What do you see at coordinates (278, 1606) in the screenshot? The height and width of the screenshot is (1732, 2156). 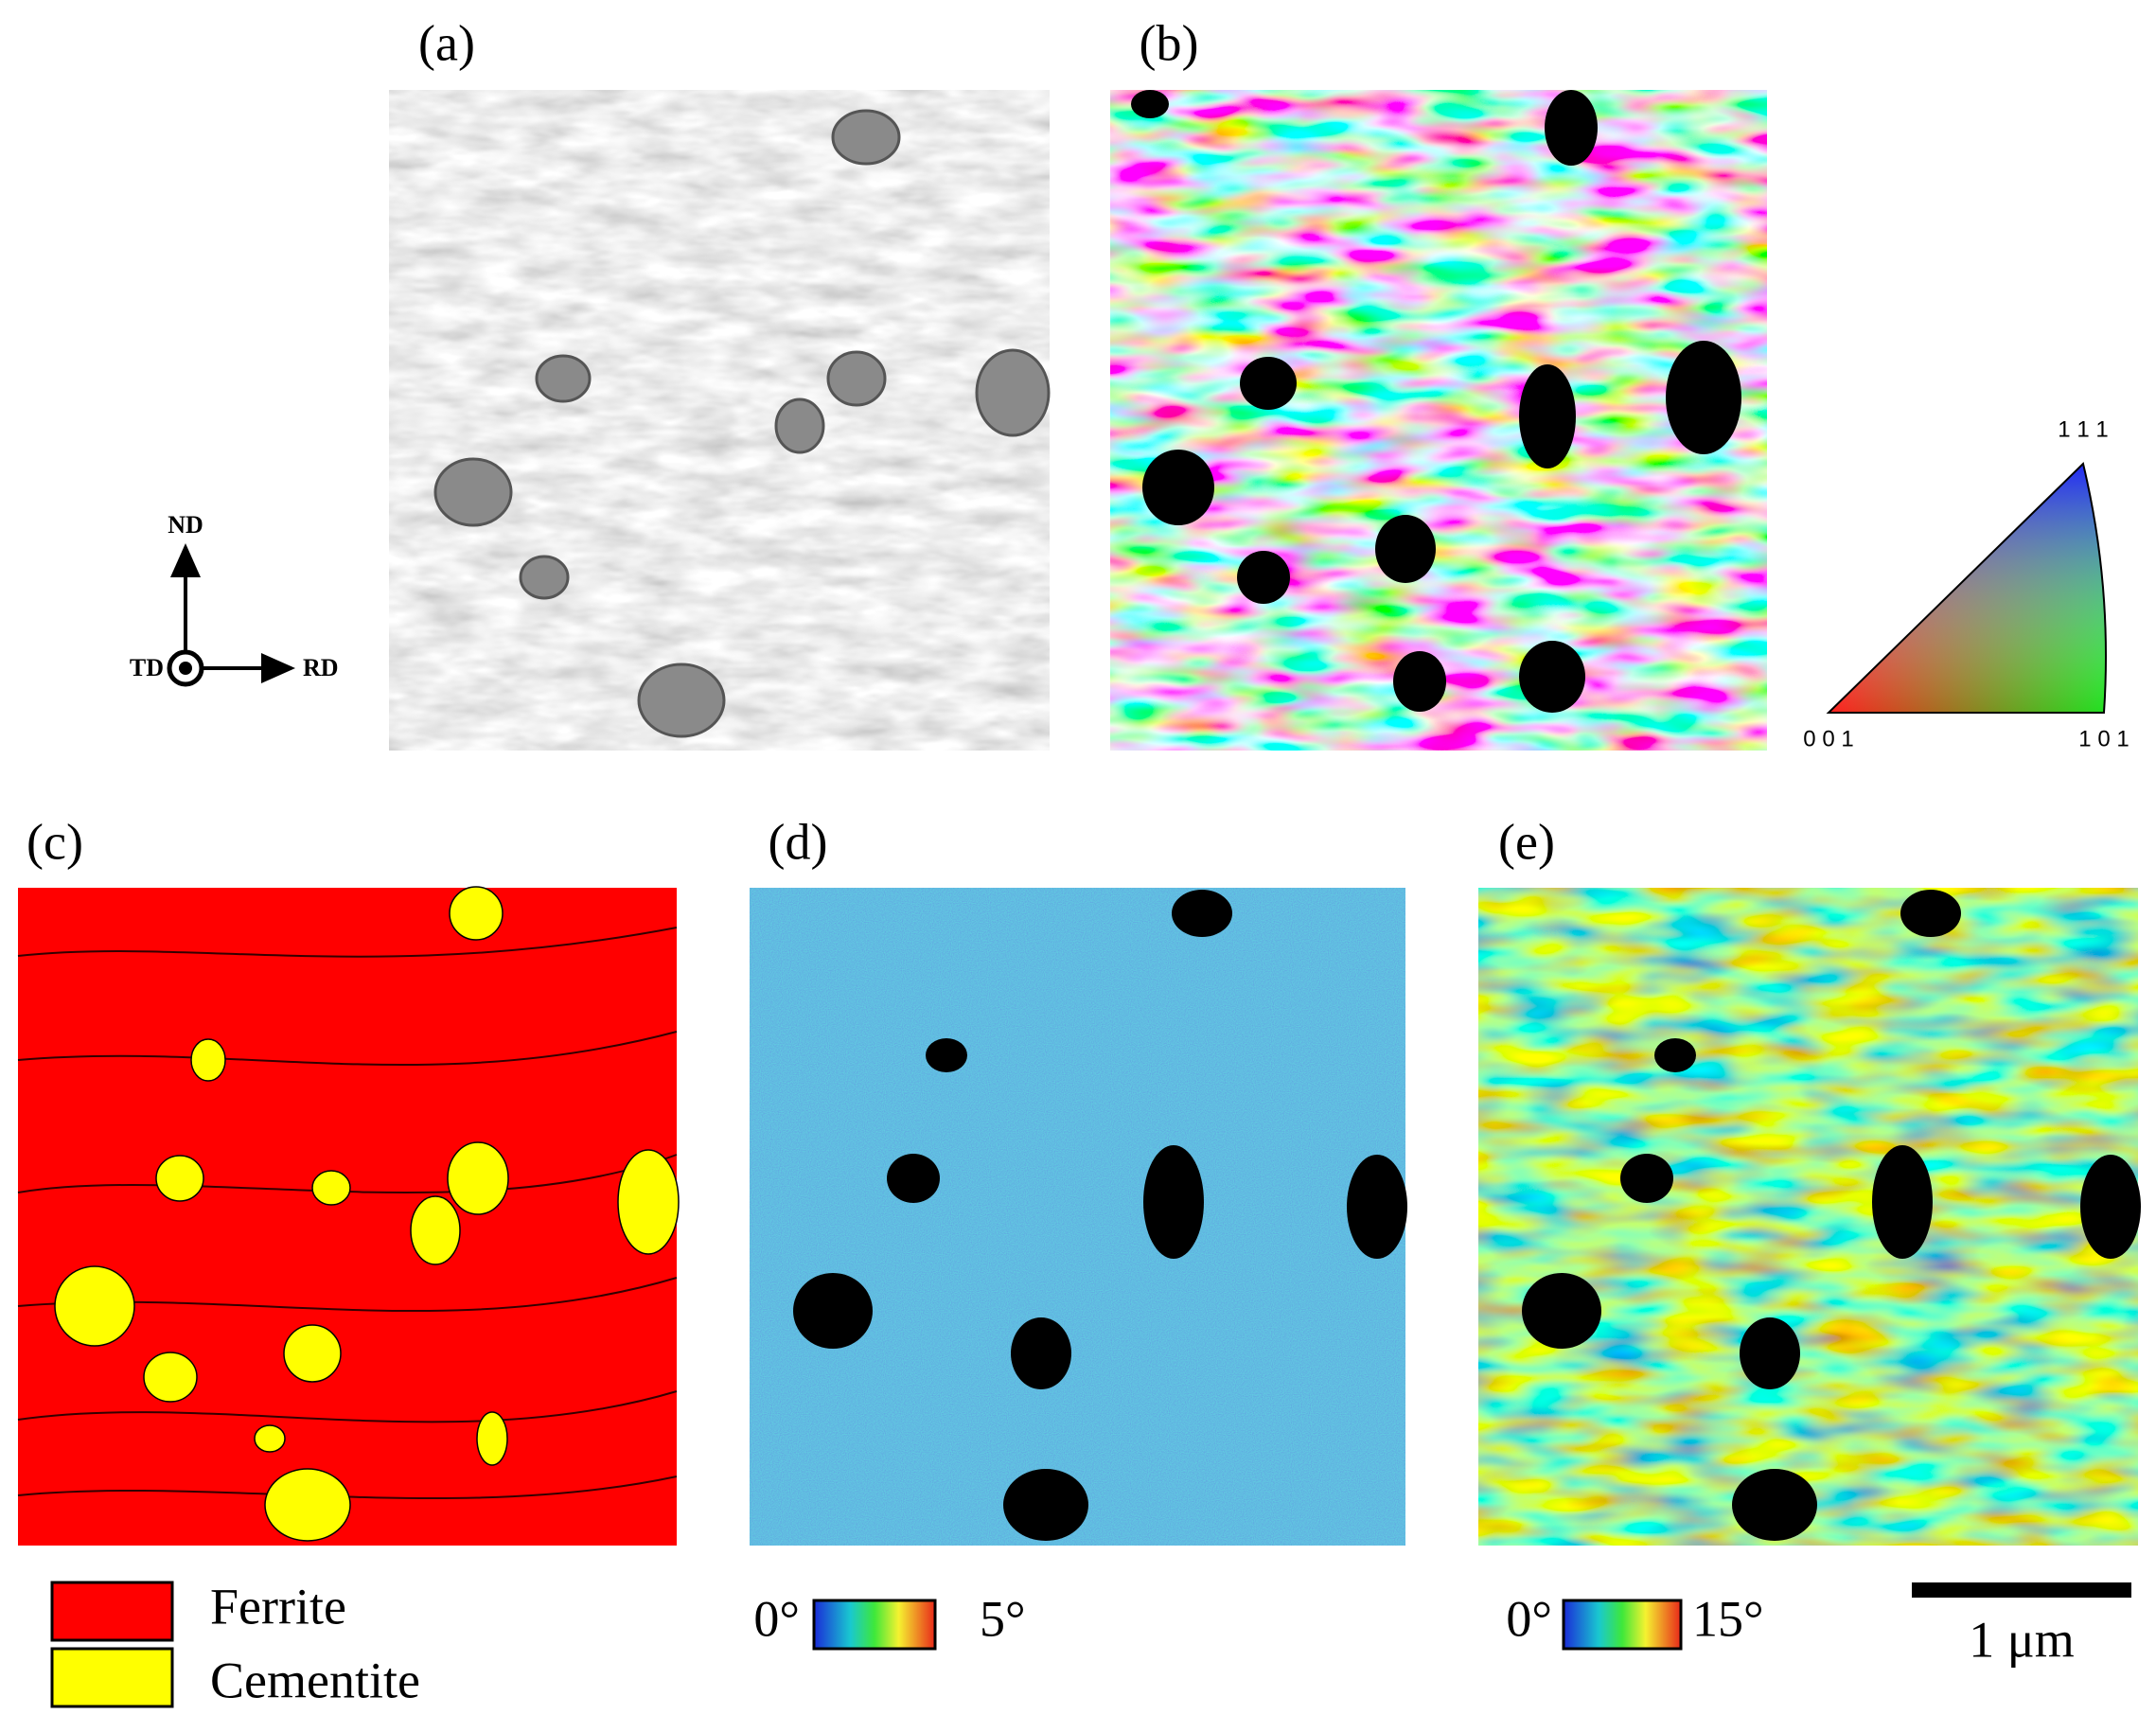 I see `legend-label: Ferrite` at bounding box center [278, 1606].